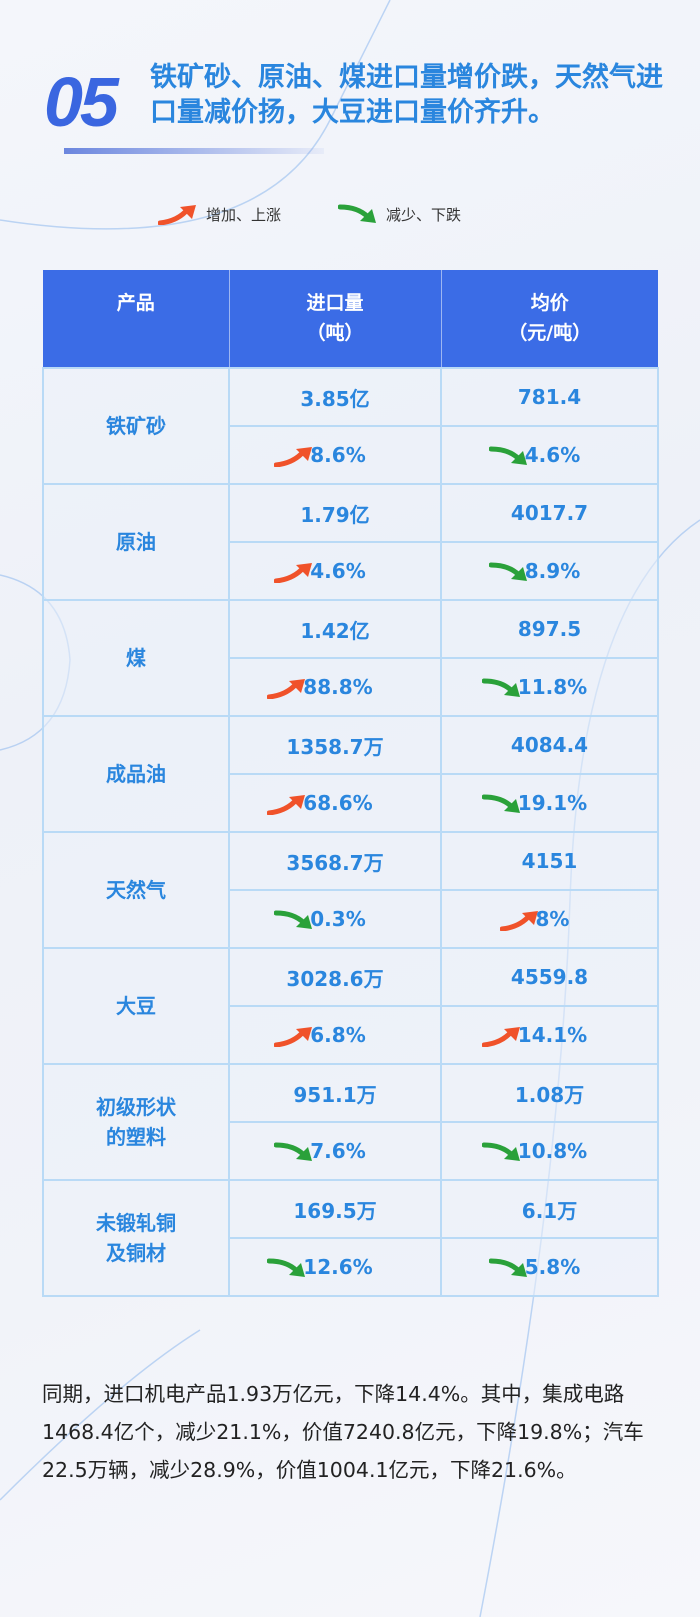 This screenshot has width=700, height=1617. Describe the element at coordinates (136, 658) in the screenshot. I see `product-cell: 煤` at that location.